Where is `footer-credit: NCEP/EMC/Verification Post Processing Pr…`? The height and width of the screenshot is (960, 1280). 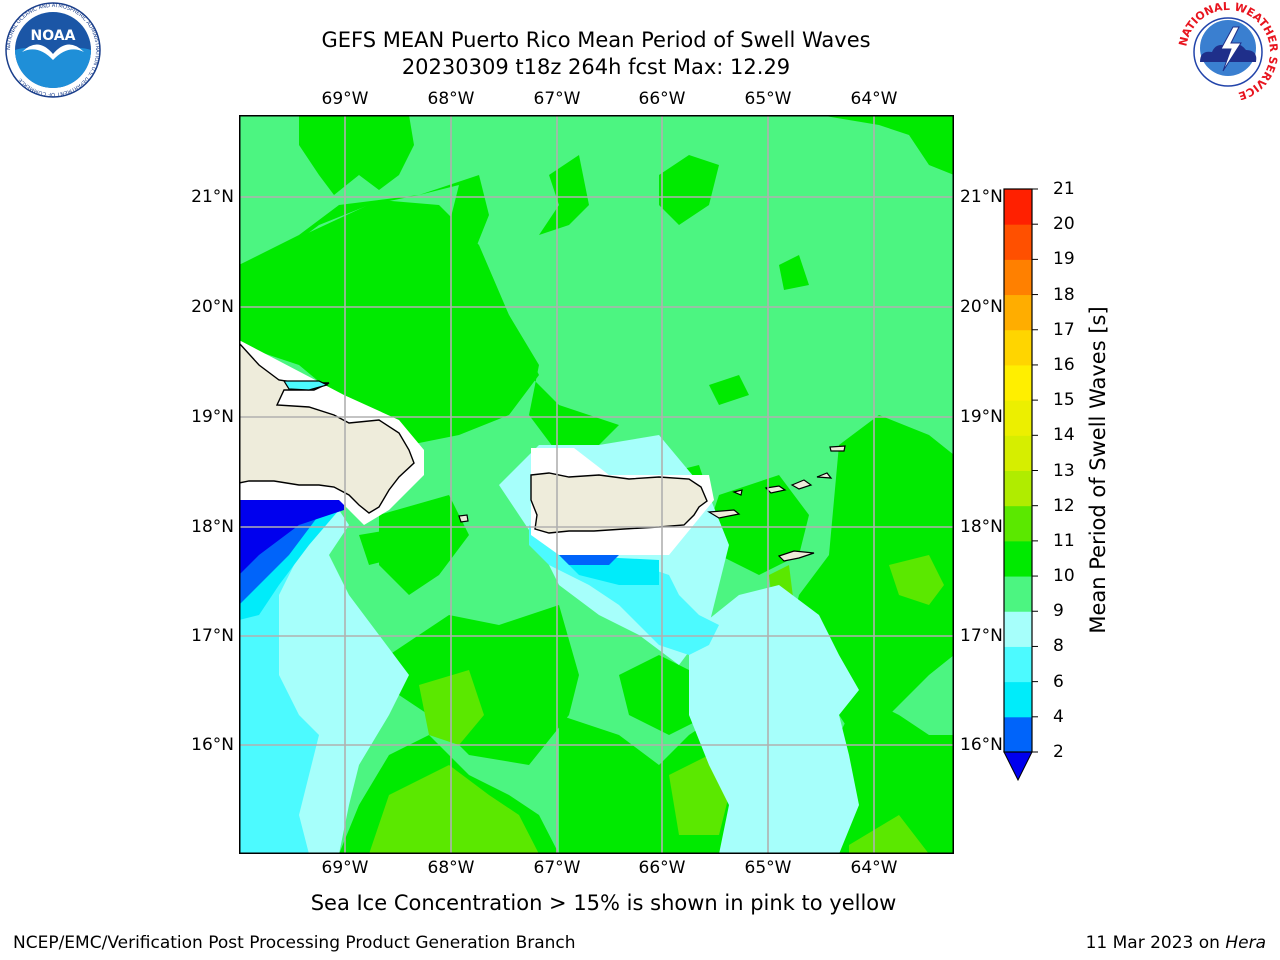
footer-credit: NCEP/EMC/Verification Post Processing Pr… is located at coordinates (294, 943).